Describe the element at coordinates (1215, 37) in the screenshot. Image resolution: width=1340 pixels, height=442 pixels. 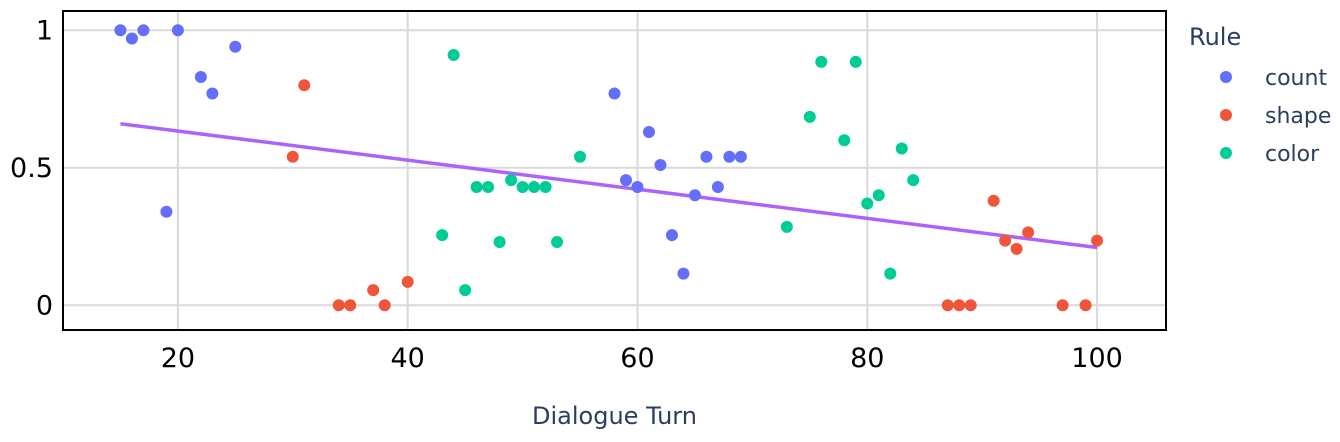
I see `legend-title: Rule` at that location.